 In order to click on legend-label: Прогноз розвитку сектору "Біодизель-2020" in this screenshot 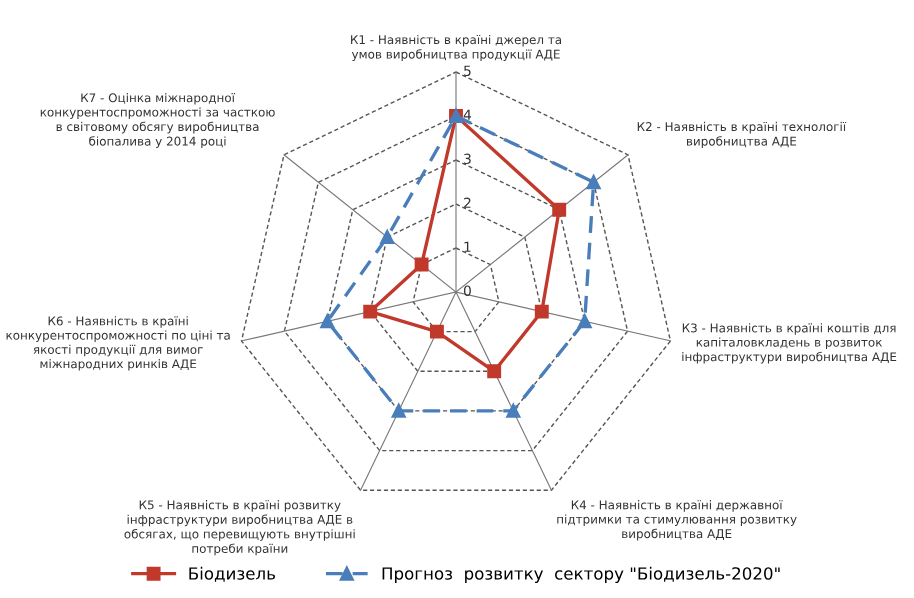, I will do `click(581, 574)`.